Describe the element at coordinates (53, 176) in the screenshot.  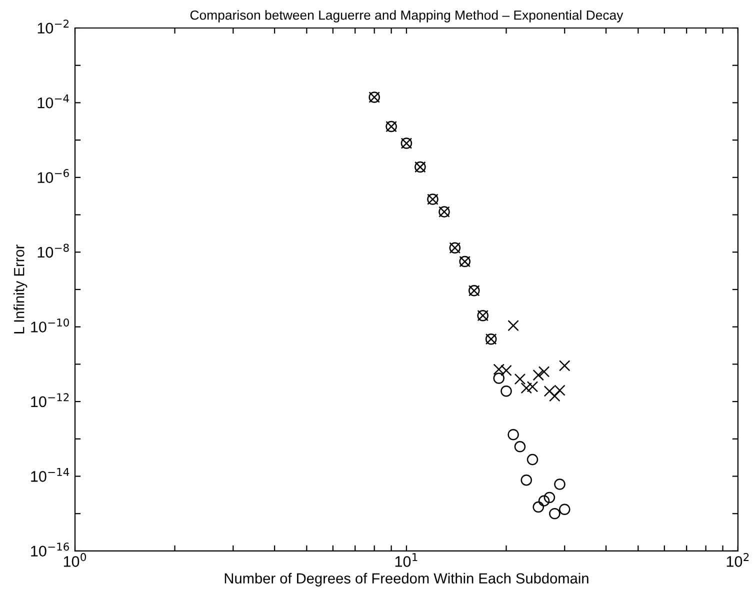
I see `y-tick-label: 10$^{−6}$` at that location.